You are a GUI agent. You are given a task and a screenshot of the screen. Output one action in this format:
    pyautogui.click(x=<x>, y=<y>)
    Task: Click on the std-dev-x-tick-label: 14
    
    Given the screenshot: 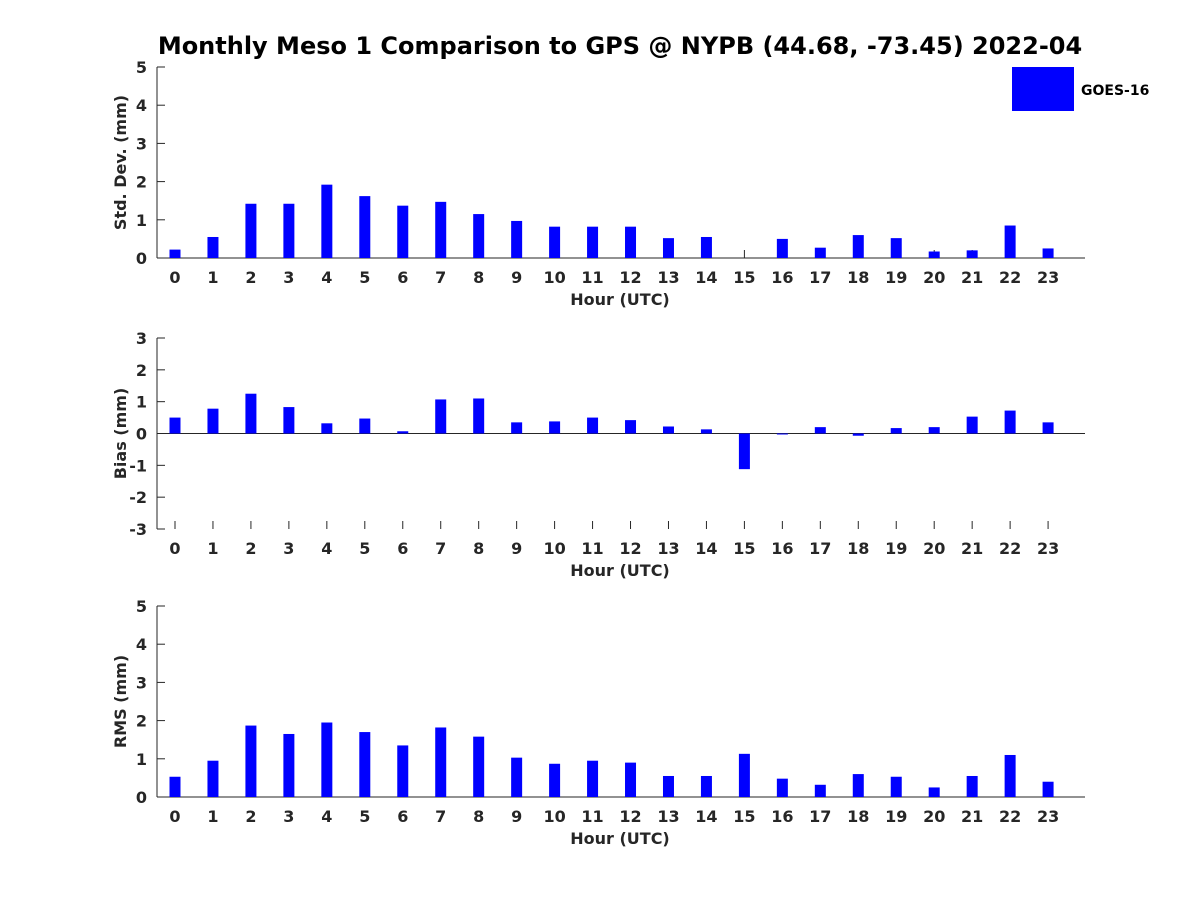 What is the action you would take?
    pyautogui.click(x=706, y=277)
    